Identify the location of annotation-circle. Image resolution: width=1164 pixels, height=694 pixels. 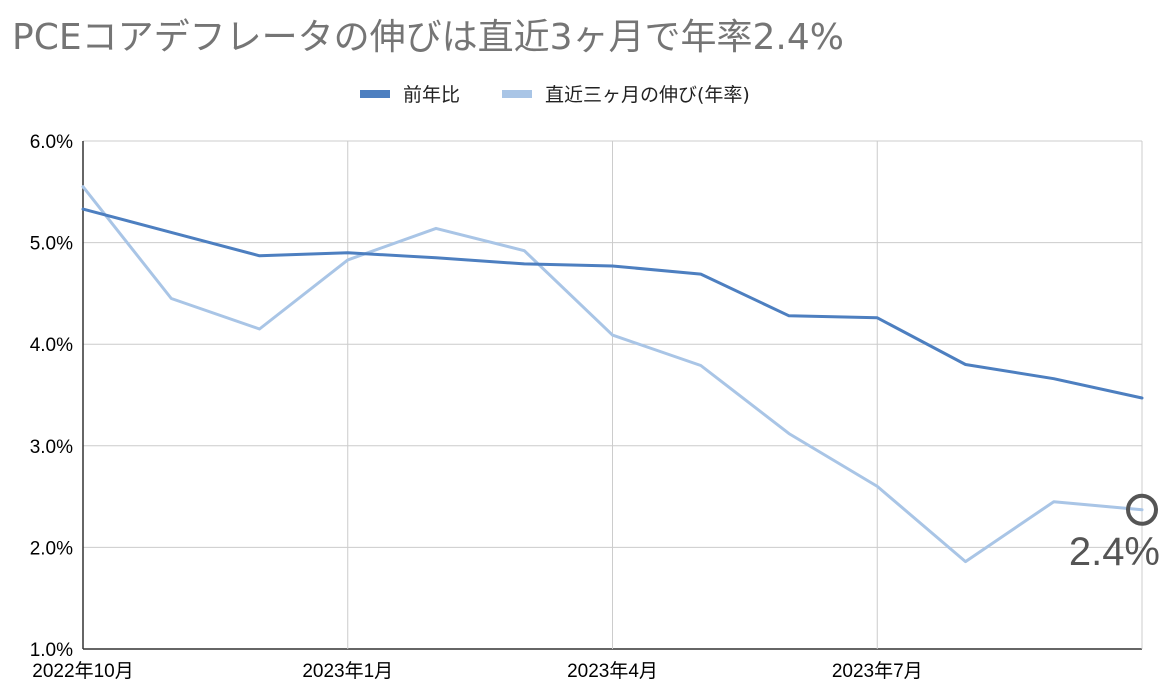
(1142, 509).